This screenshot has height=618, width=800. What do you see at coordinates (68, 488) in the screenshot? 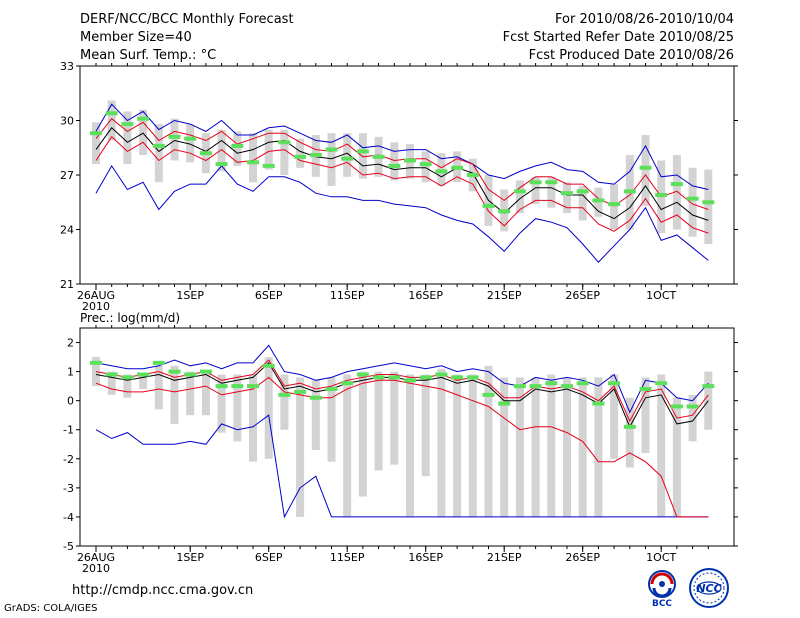
I see `y-tick-label: -3` at bounding box center [68, 488].